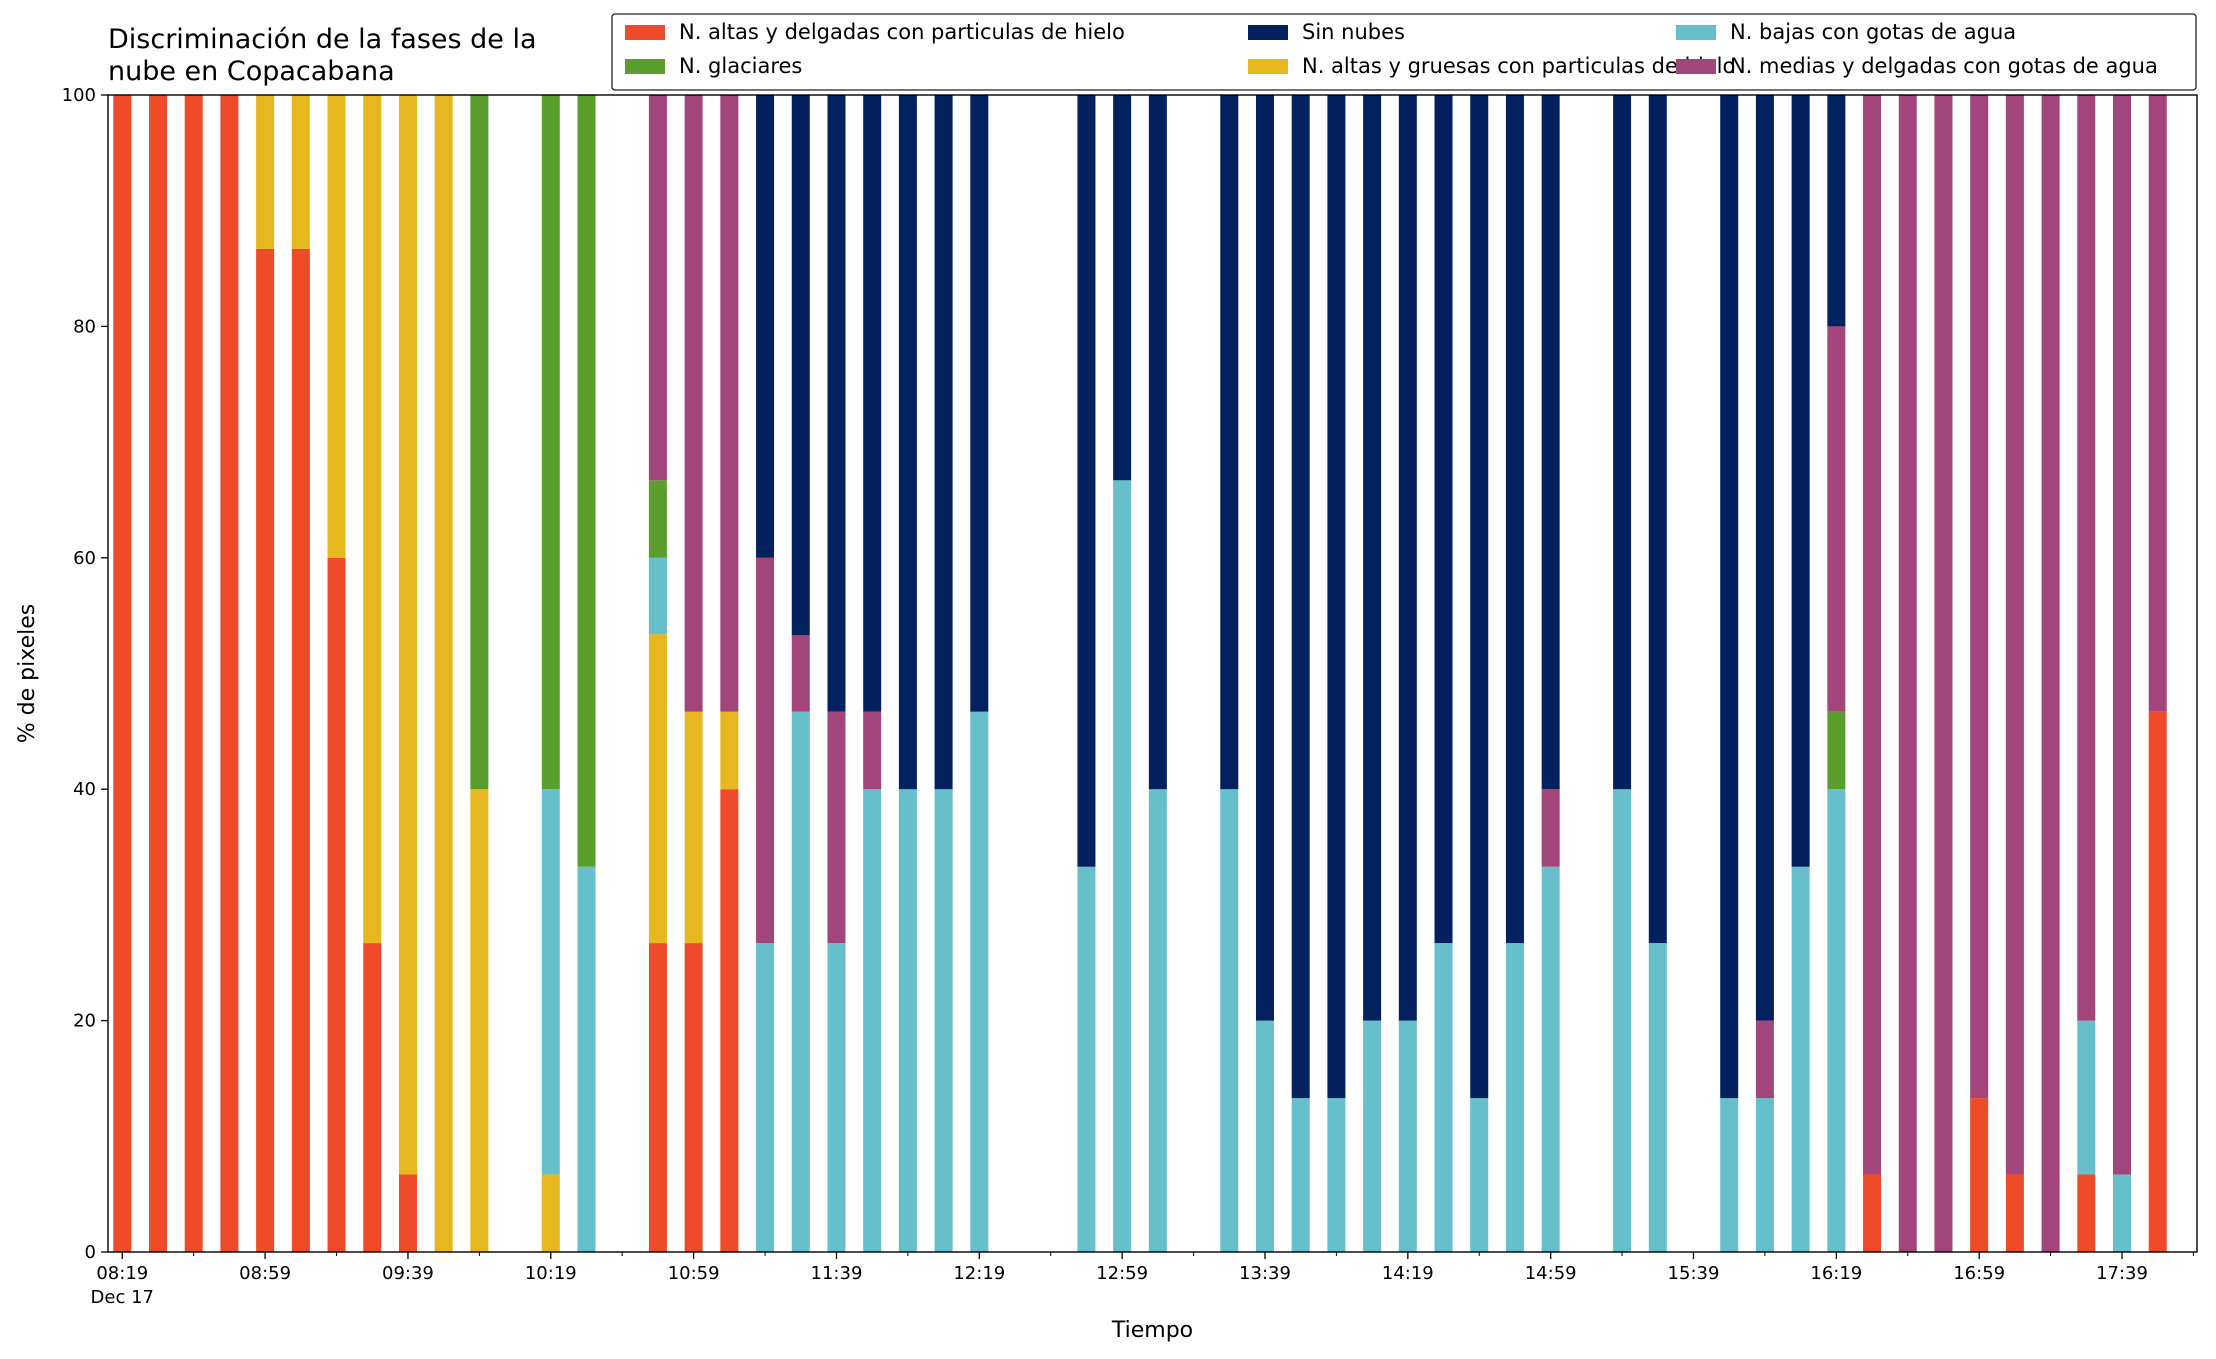 The width and height of the screenshot is (2216, 1359). Describe the element at coordinates (122, 1297) in the screenshot. I see `x-date-label: Dec 17` at that location.